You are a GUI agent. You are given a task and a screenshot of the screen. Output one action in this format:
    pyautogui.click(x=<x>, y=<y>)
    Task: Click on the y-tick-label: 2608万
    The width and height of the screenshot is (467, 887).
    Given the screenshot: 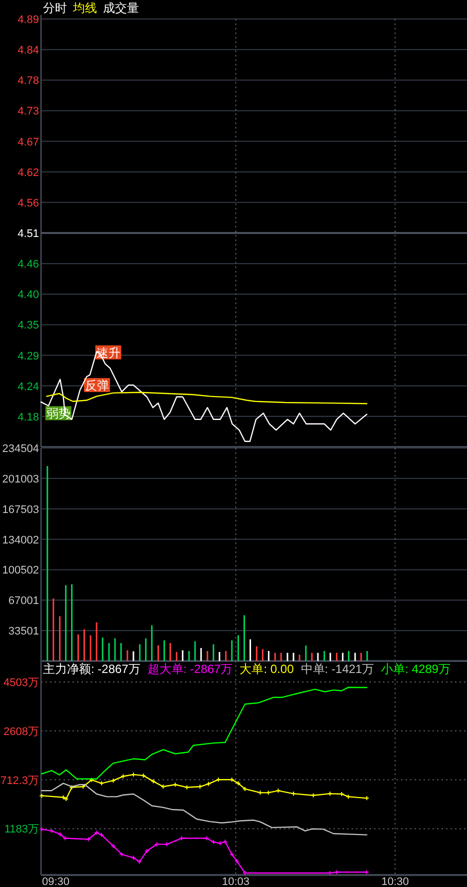 What is the action you would take?
    pyautogui.click(x=21, y=732)
    